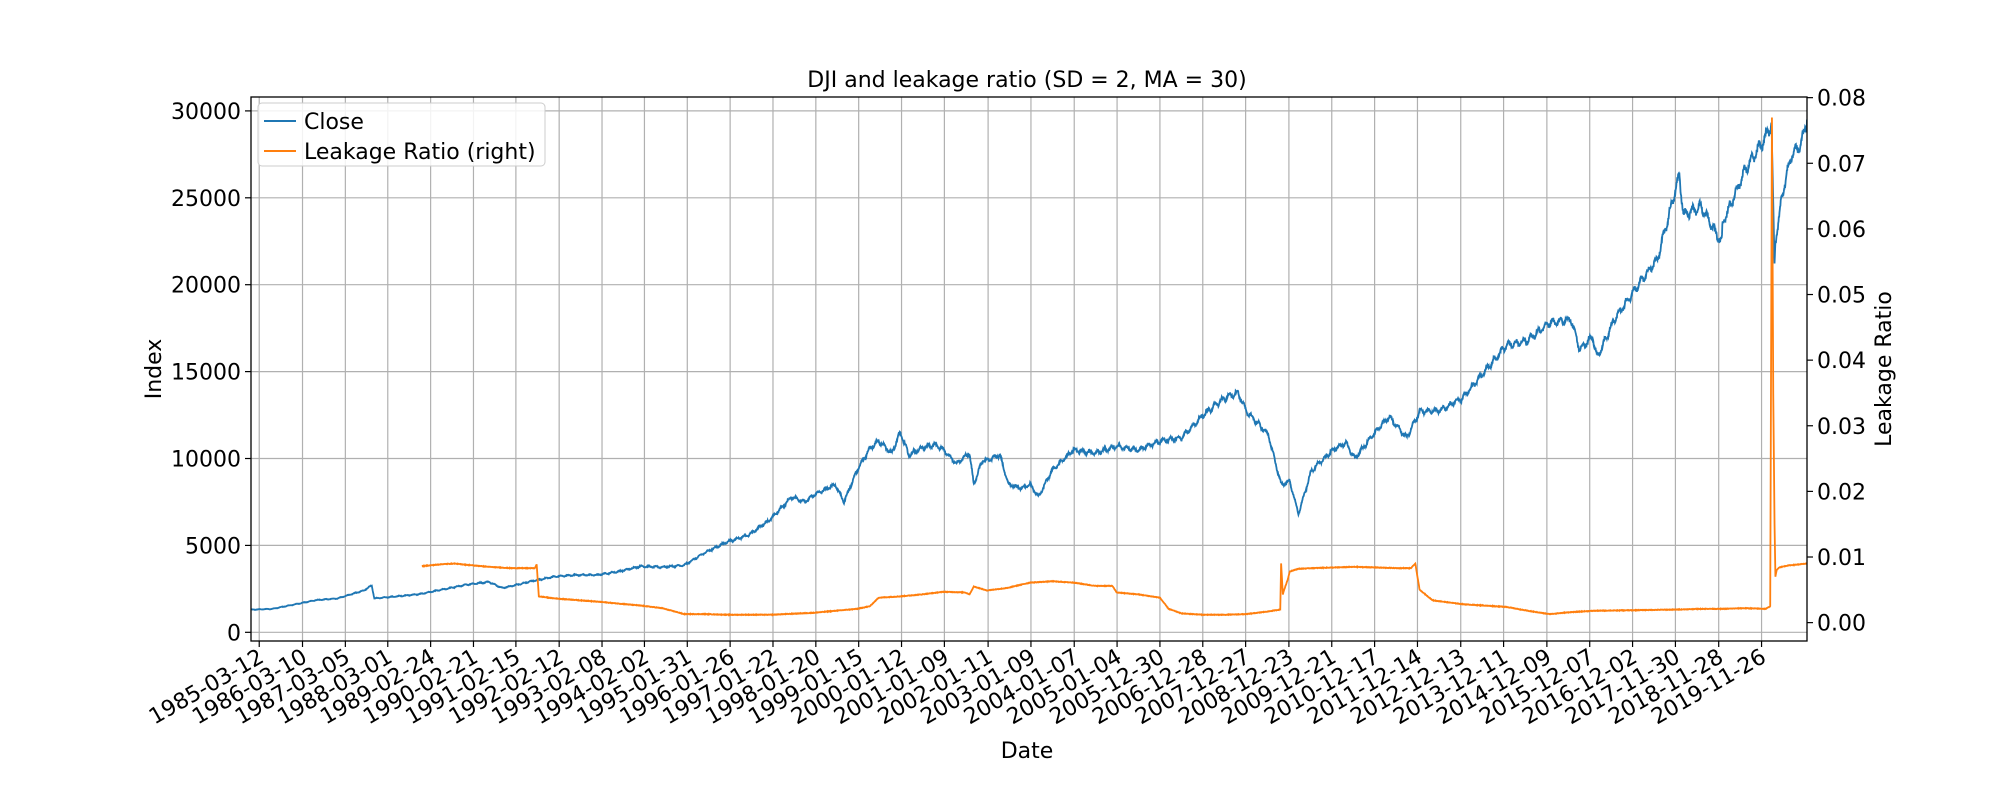 The height and width of the screenshot is (800, 2000). I want to click on y-right-tick-label: 0.04, so click(1841, 361).